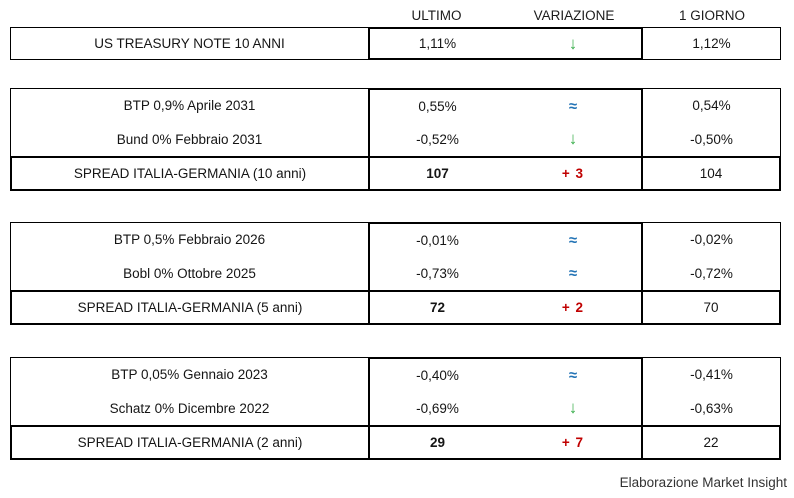 The height and width of the screenshot is (498, 794). I want to click on instrument-label: BTP 0,5% Febbraio 2026, so click(189, 239).